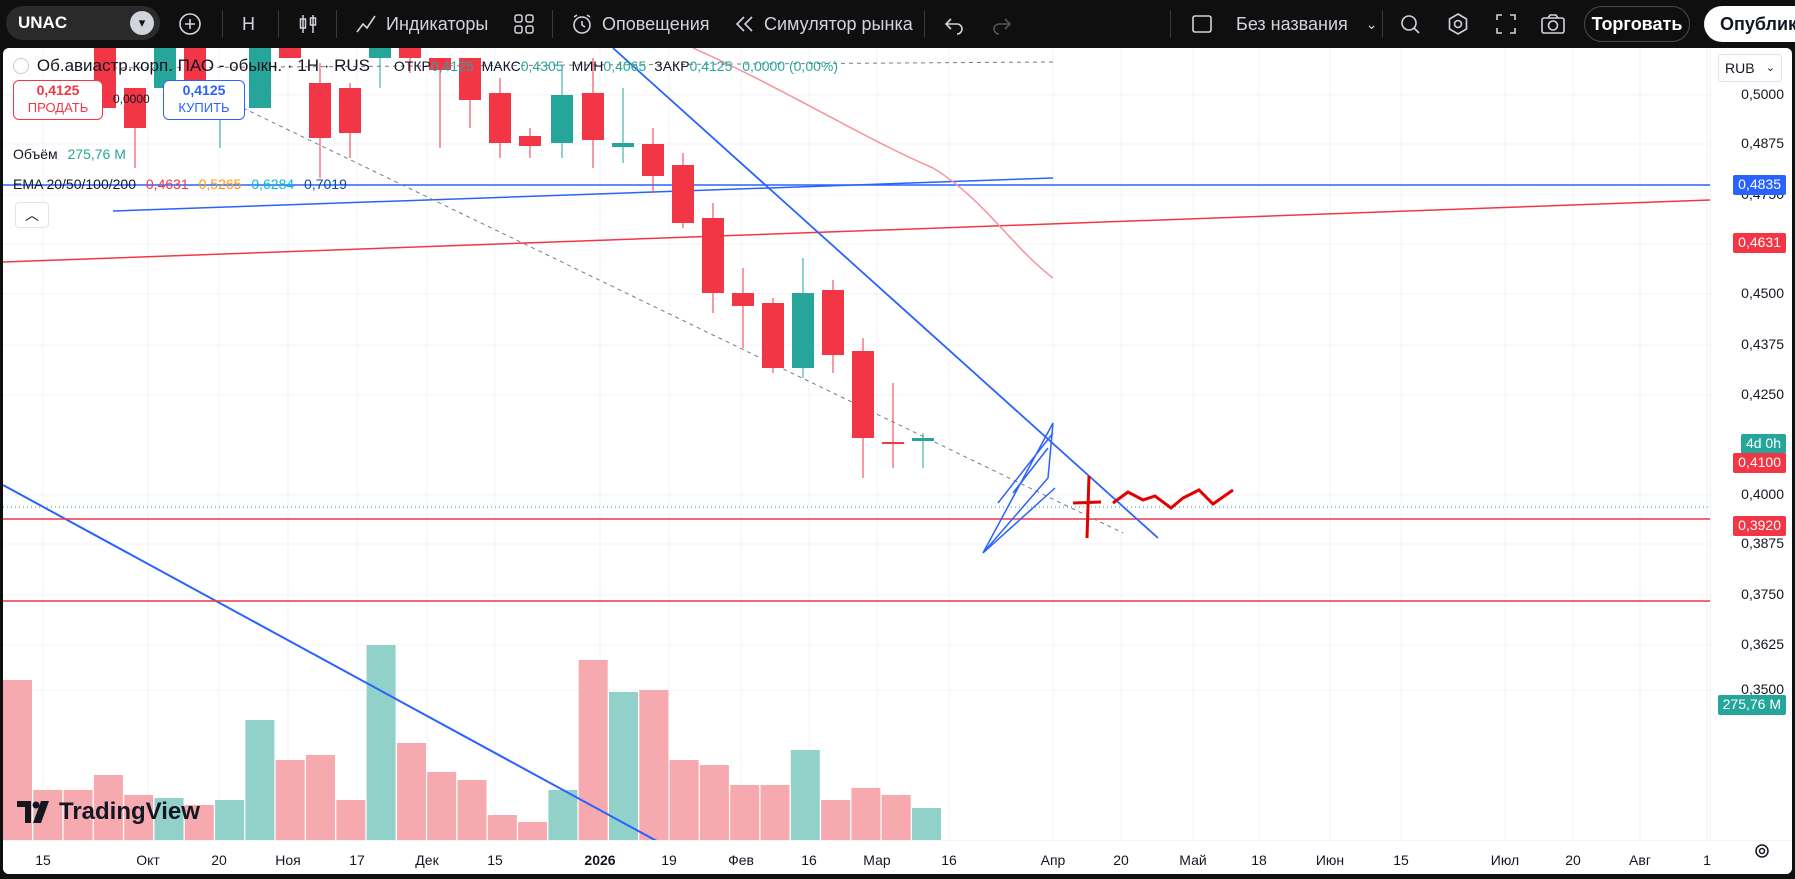  What do you see at coordinates (1410, 24) in the screenshot?
I see `quick-search-icon` at bounding box center [1410, 24].